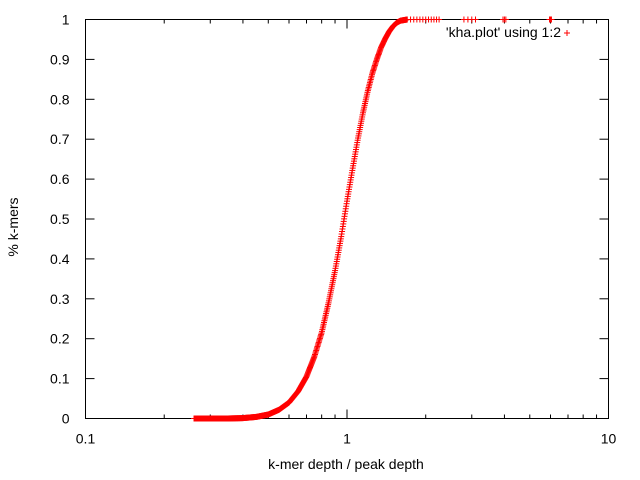  Describe the element at coordinates (60, 179) in the screenshot. I see `y-tick-label: 0.6` at that location.